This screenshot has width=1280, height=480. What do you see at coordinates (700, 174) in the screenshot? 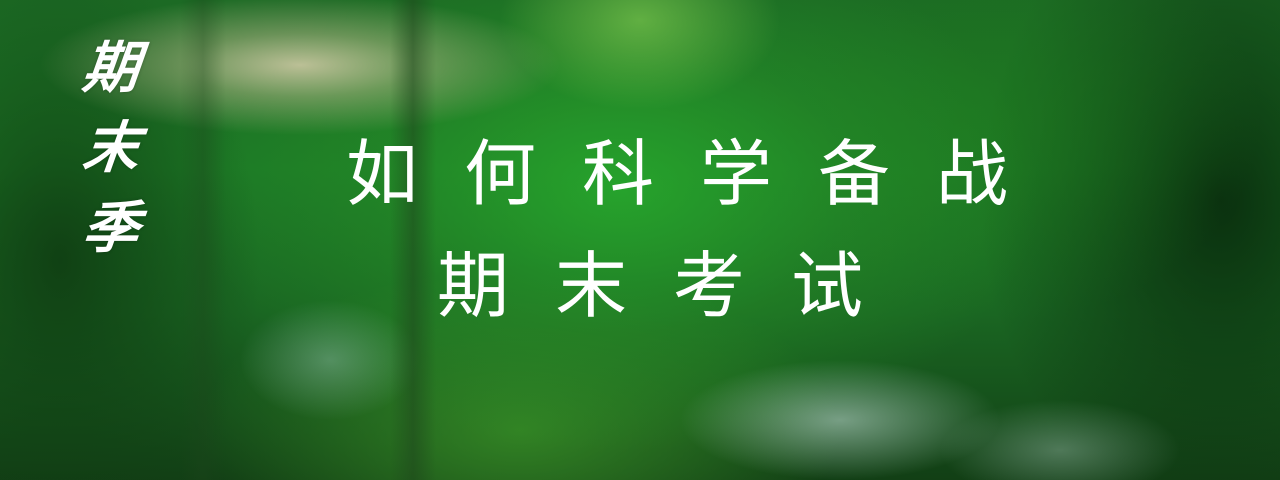
I see `headline-line-1: 如何科学备战` at bounding box center [700, 174].